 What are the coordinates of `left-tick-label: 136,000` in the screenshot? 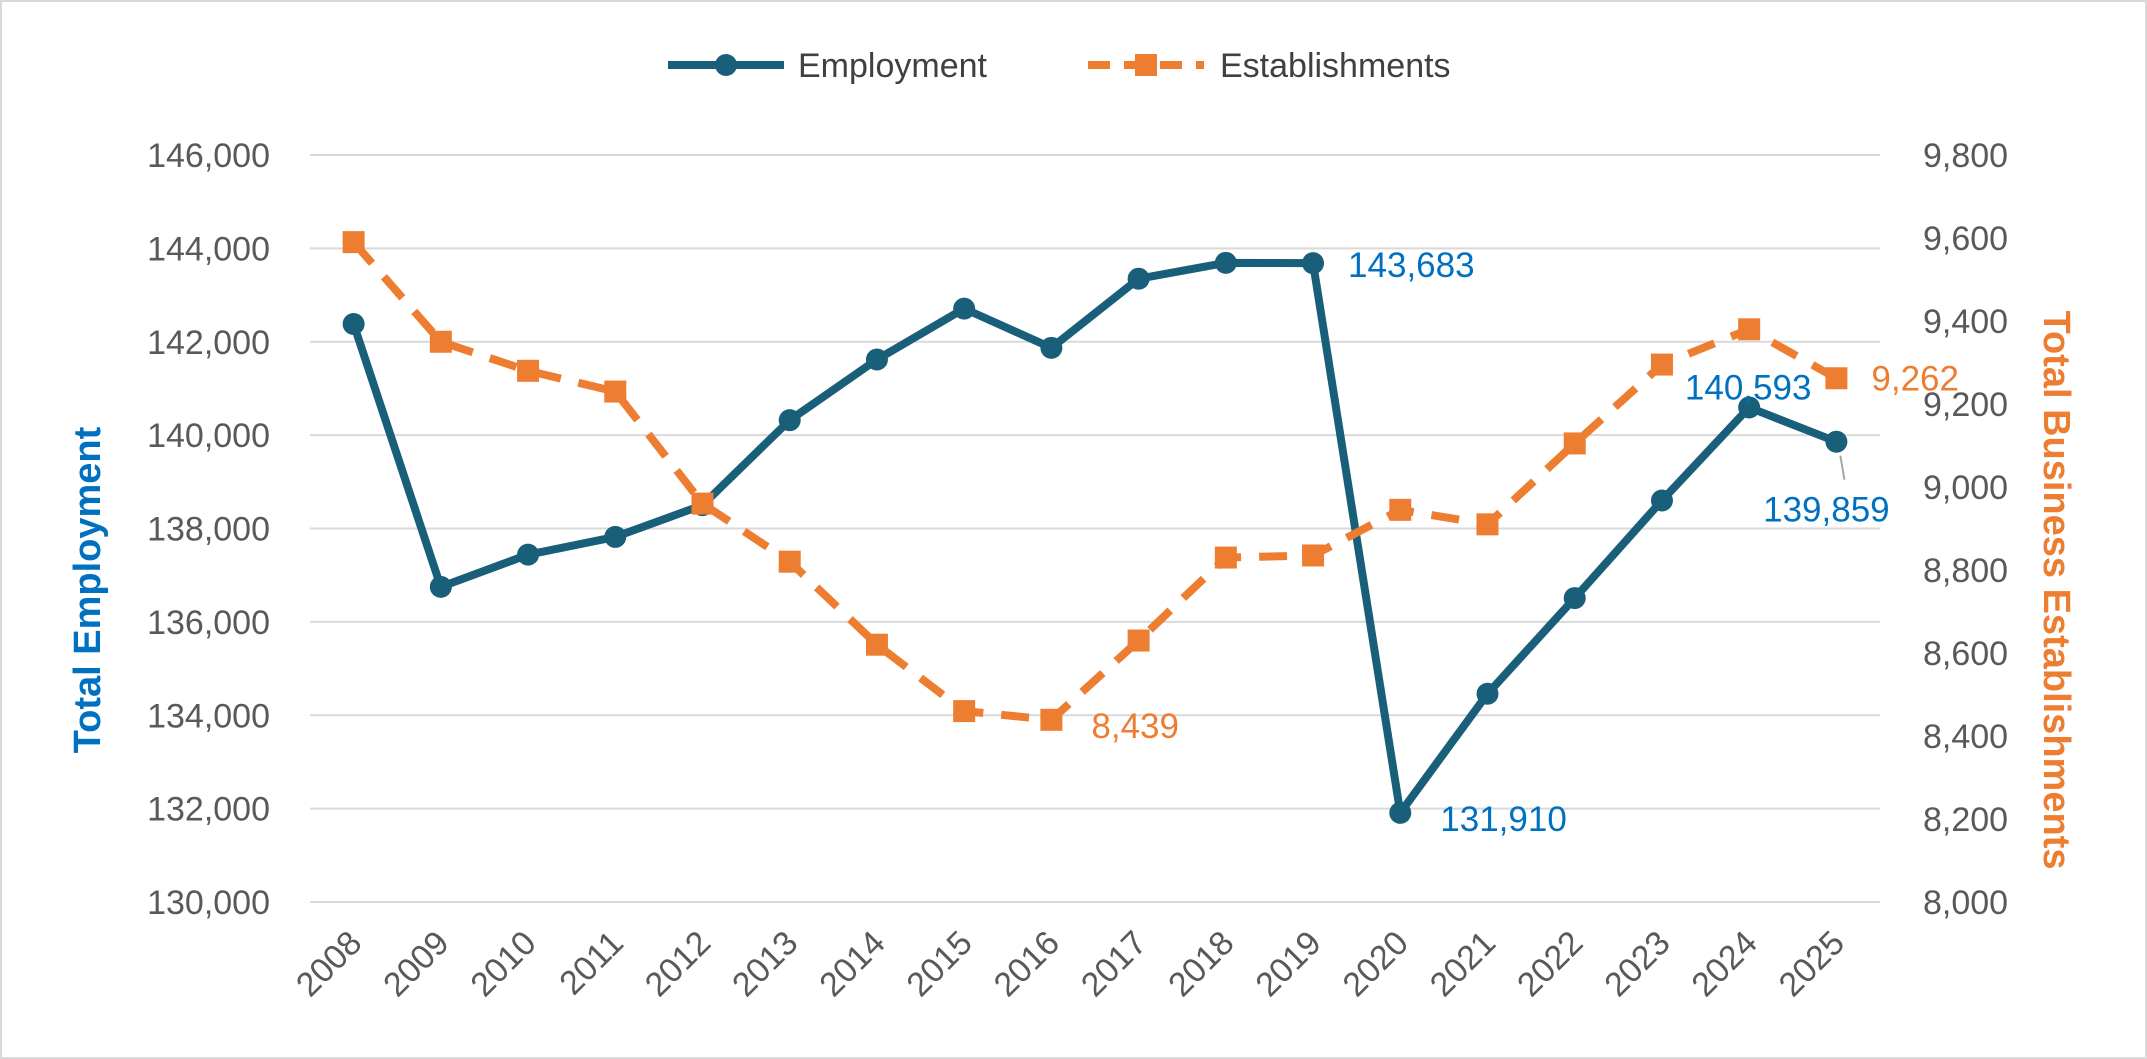 It's located at (208, 623).